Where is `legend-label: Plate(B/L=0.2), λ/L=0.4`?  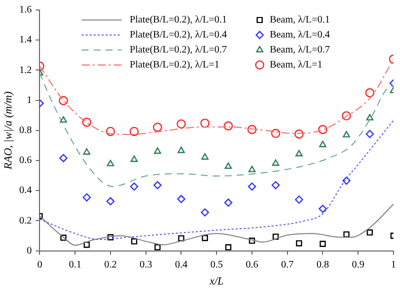
legend-label: Plate(B/L=0.2), λ/L=0.4 is located at coordinates (178, 35).